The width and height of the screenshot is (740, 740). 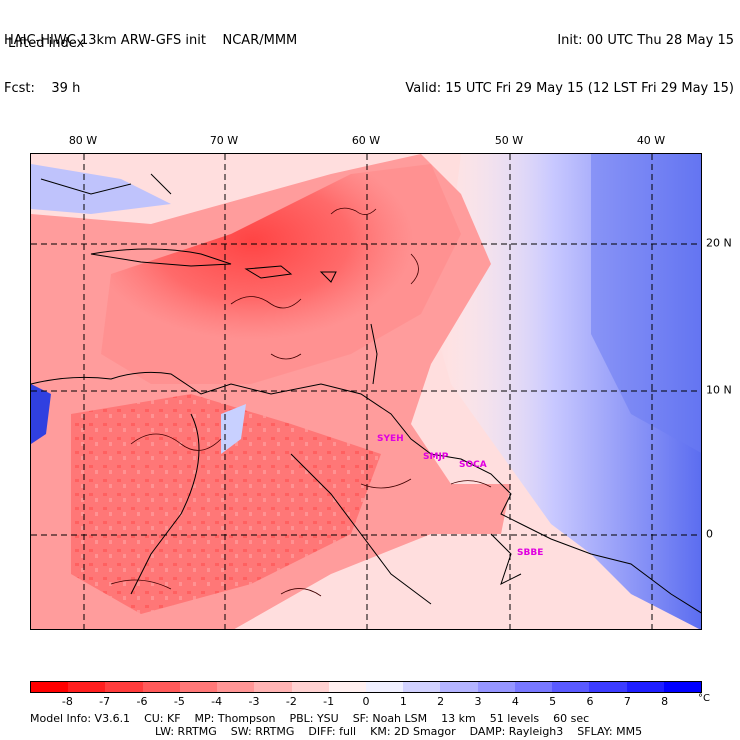 I want to click on maracaibo-patch, so click(x=233, y=429).